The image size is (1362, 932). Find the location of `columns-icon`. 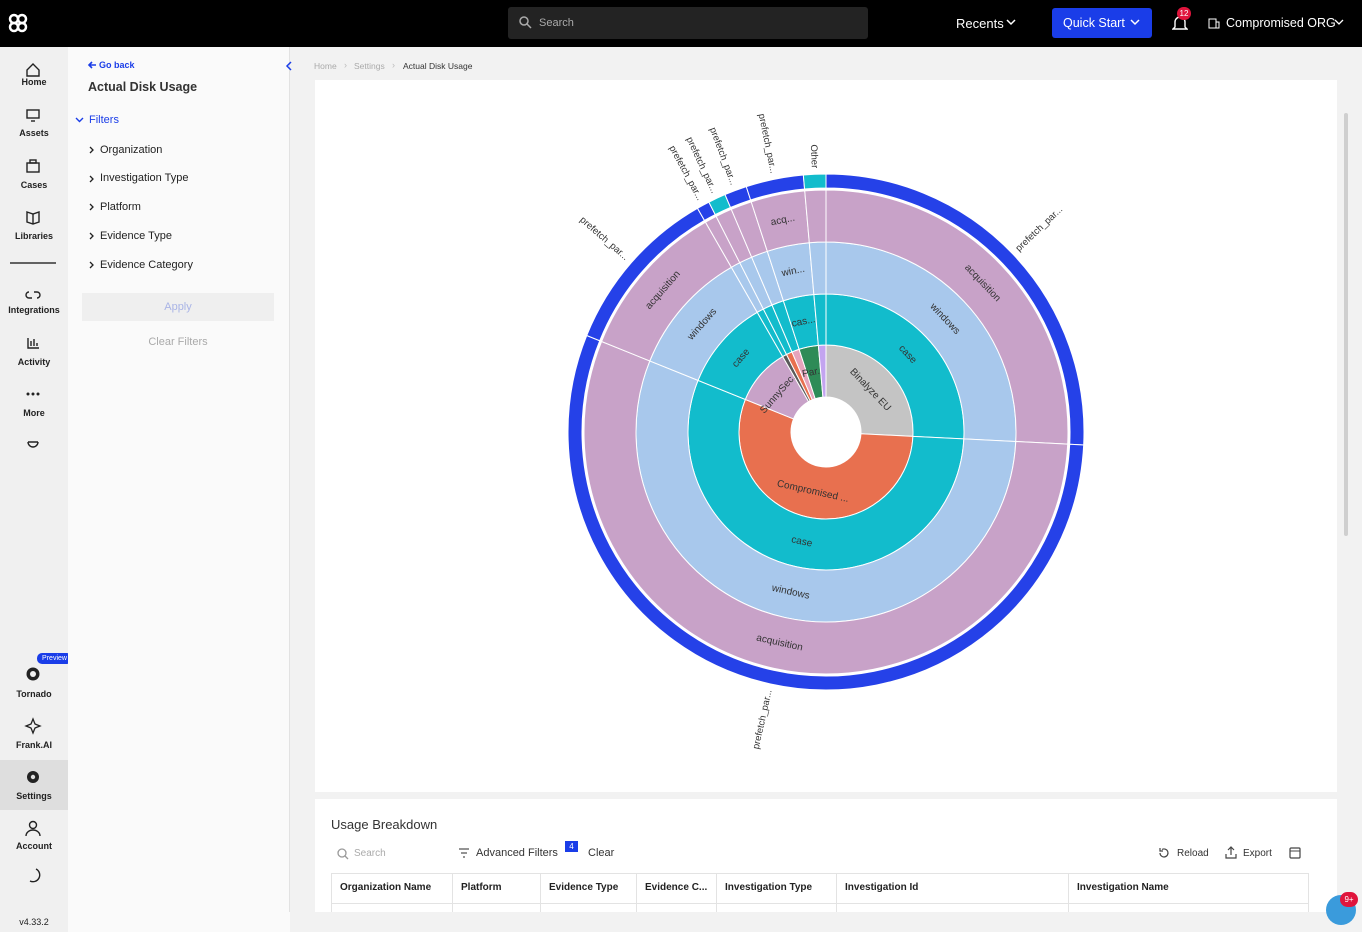

columns-icon is located at coordinates (1295, 853).